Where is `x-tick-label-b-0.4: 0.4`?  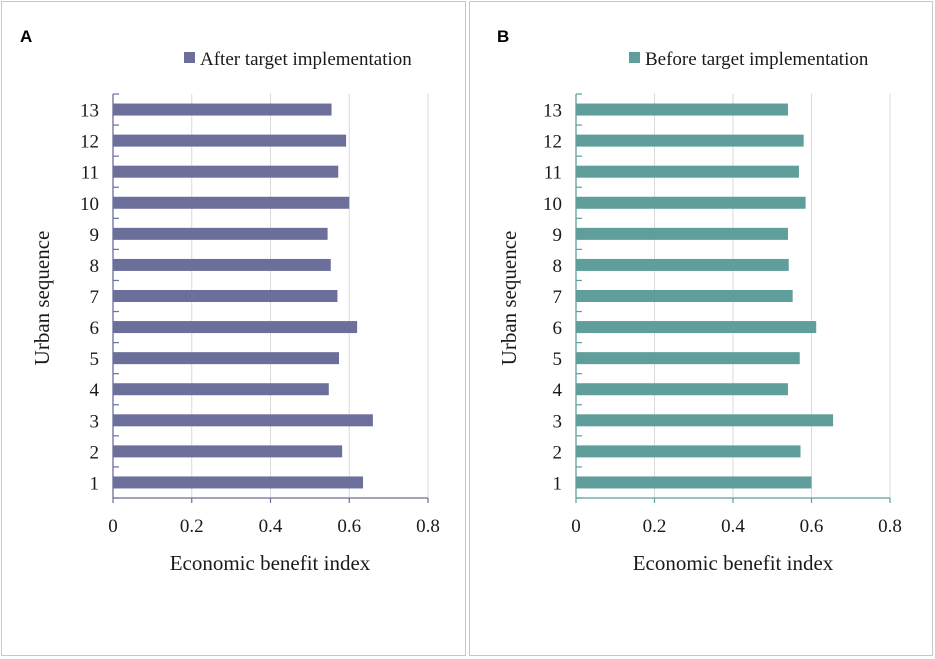
x-tick-label-b-0.4: 0.4 is located at coordinates (733, 526).